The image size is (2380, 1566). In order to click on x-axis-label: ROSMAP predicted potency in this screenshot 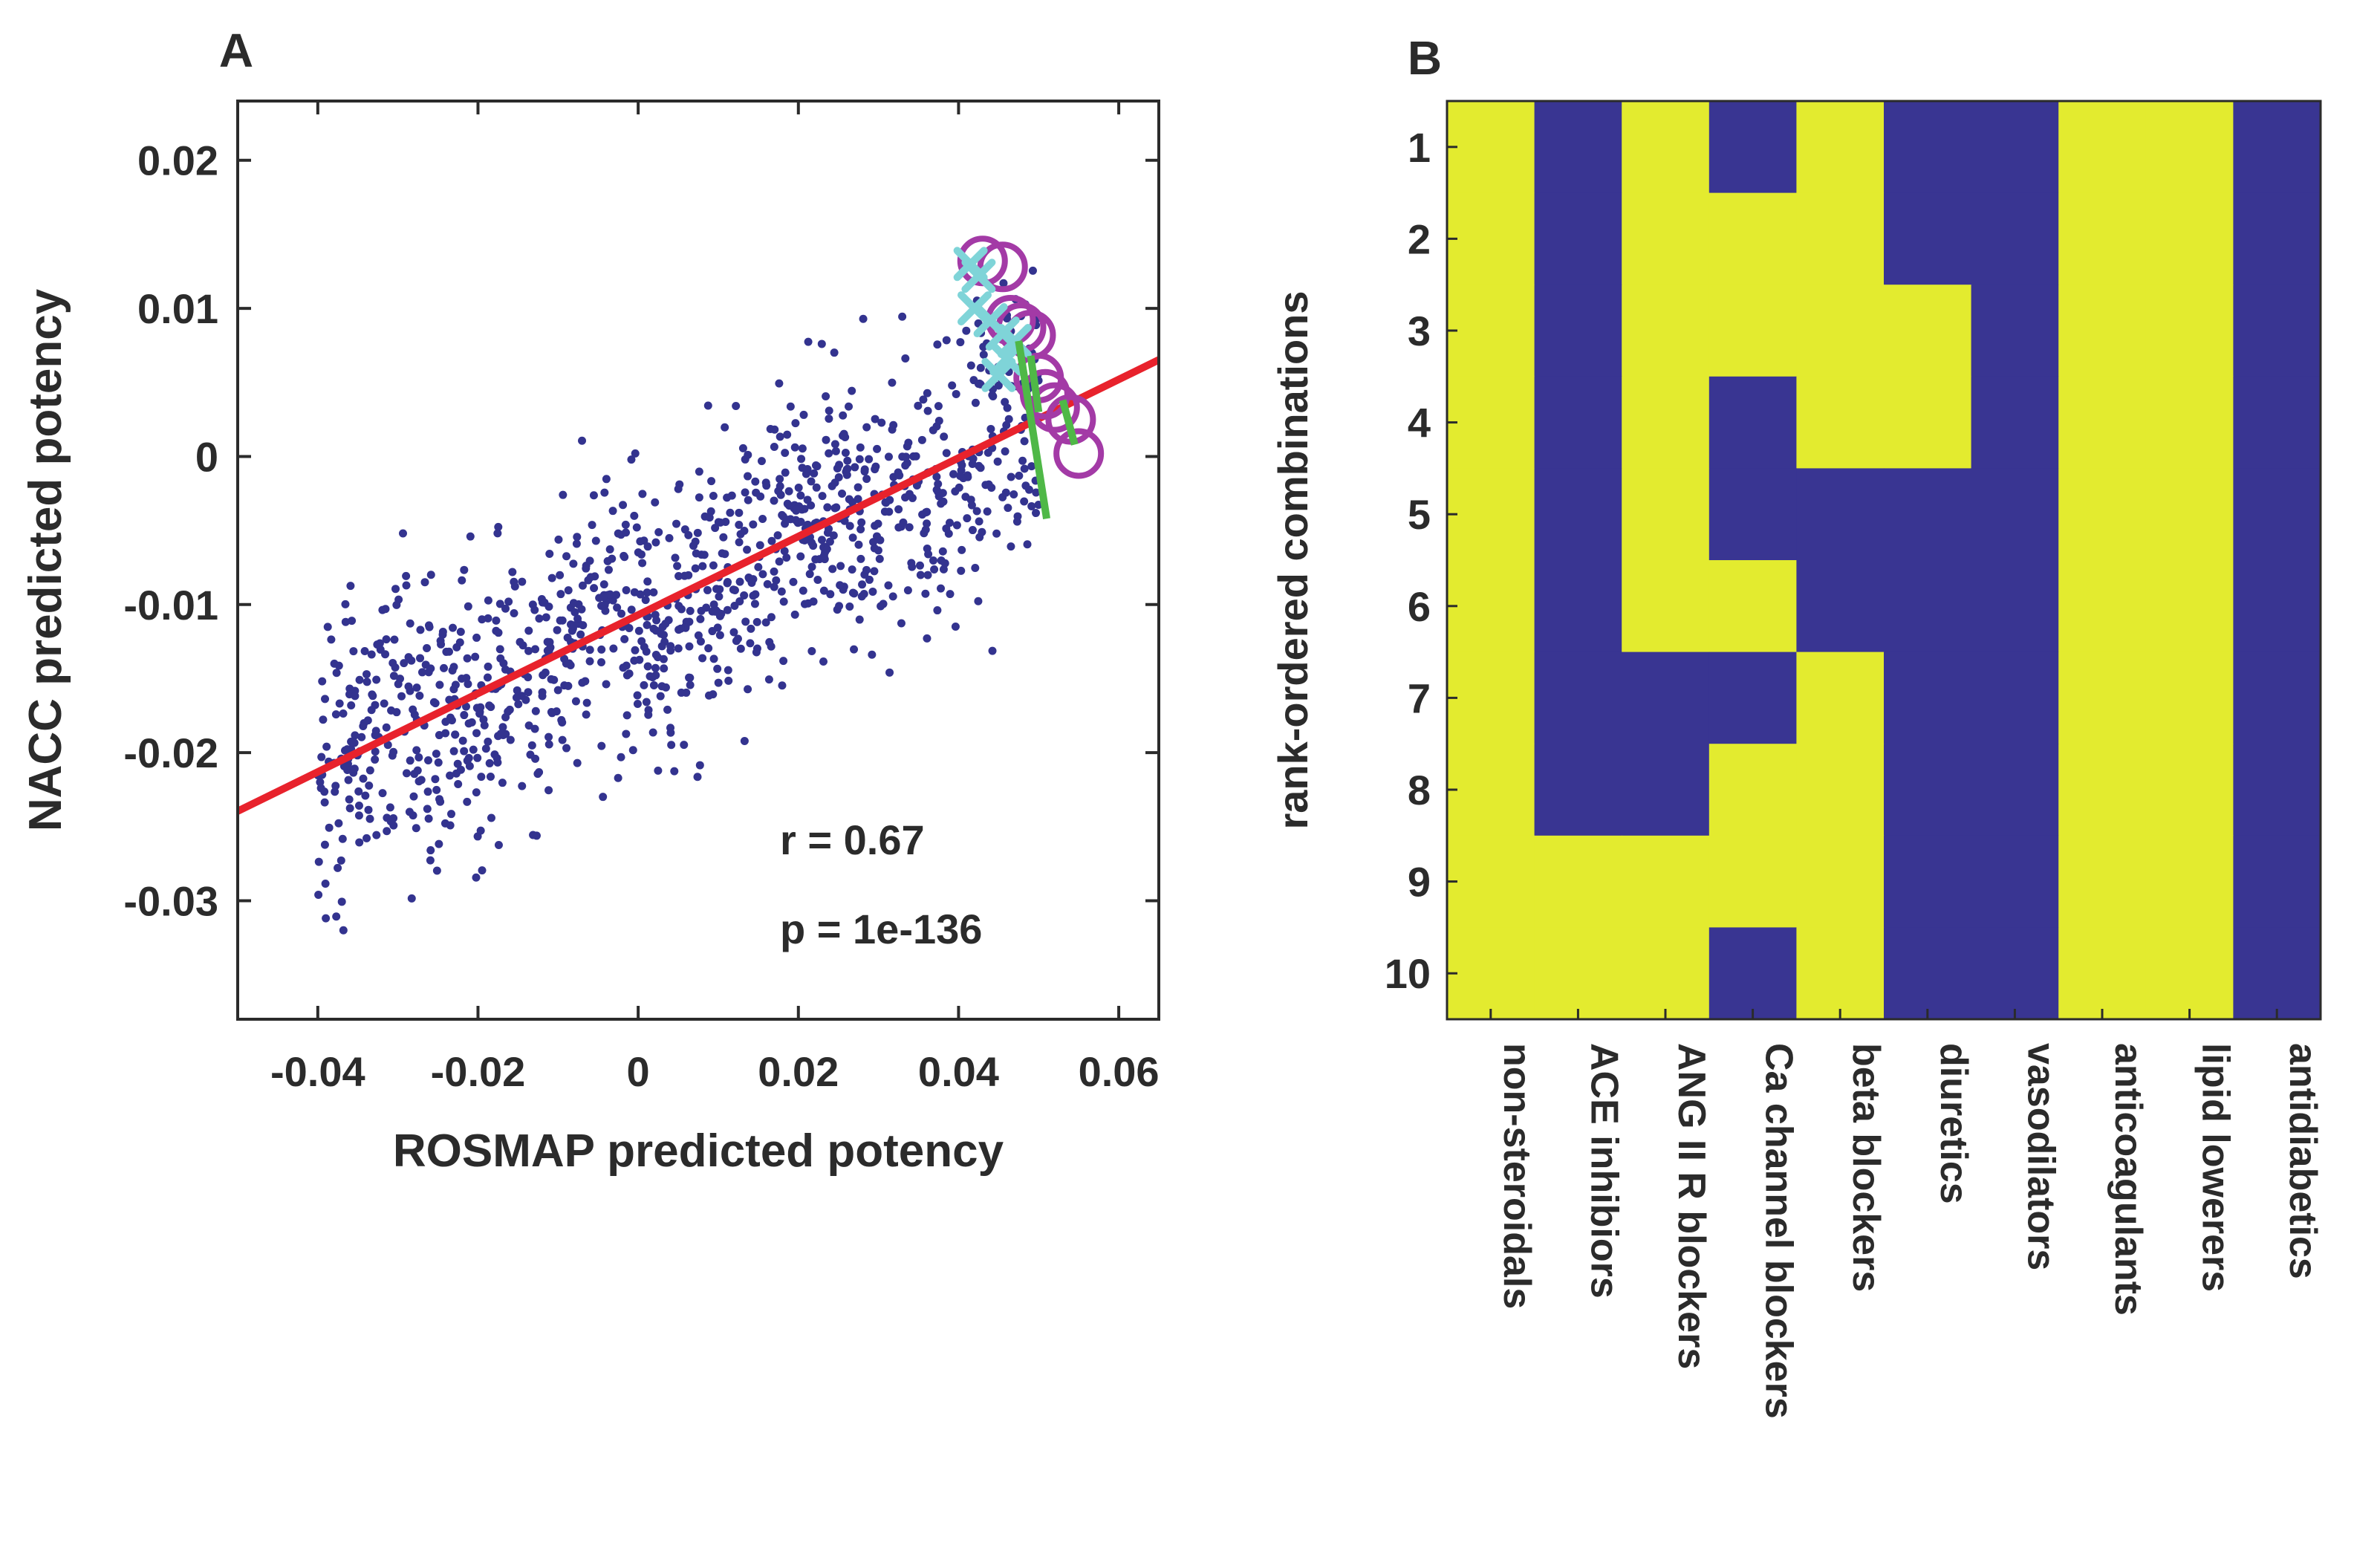, I will do `click(699, 1151)`.